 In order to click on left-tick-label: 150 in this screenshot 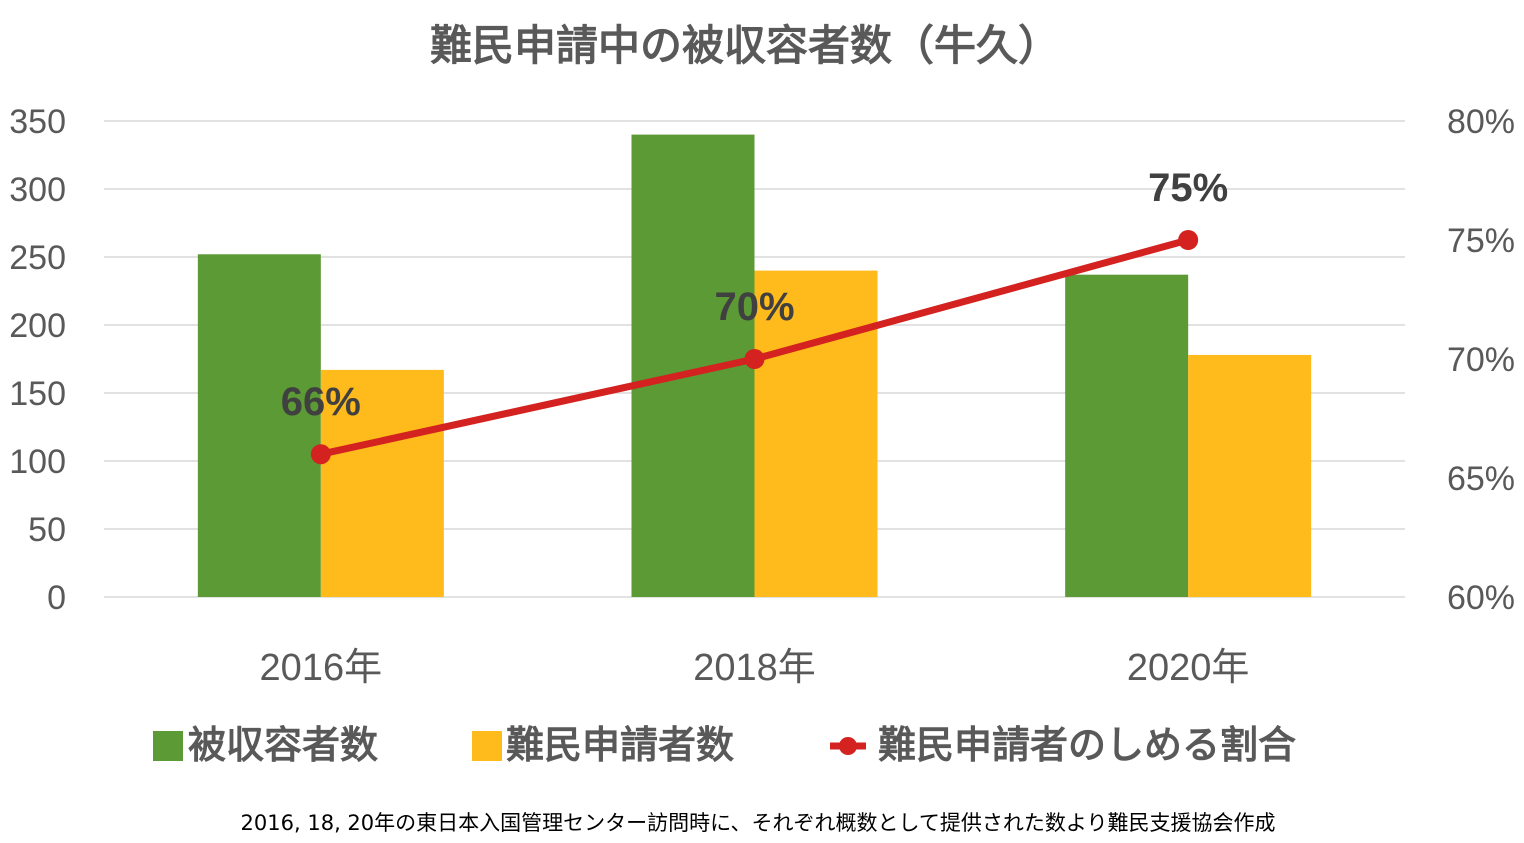, I will do `click(37, 394)`.